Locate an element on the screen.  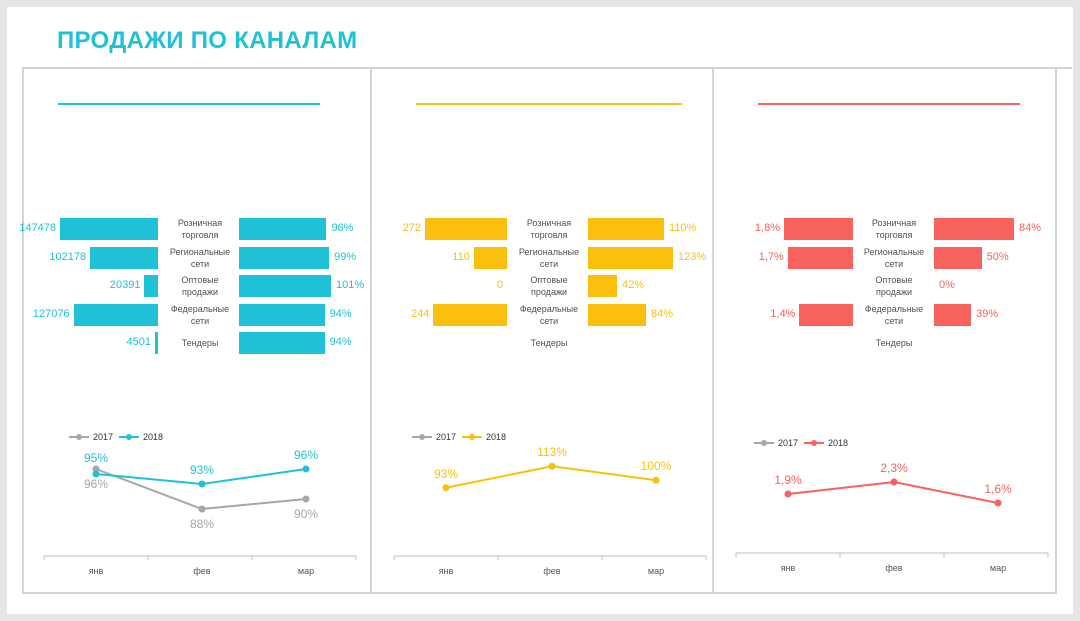
data-label: 1,9% is located at coordinates (788, 480).